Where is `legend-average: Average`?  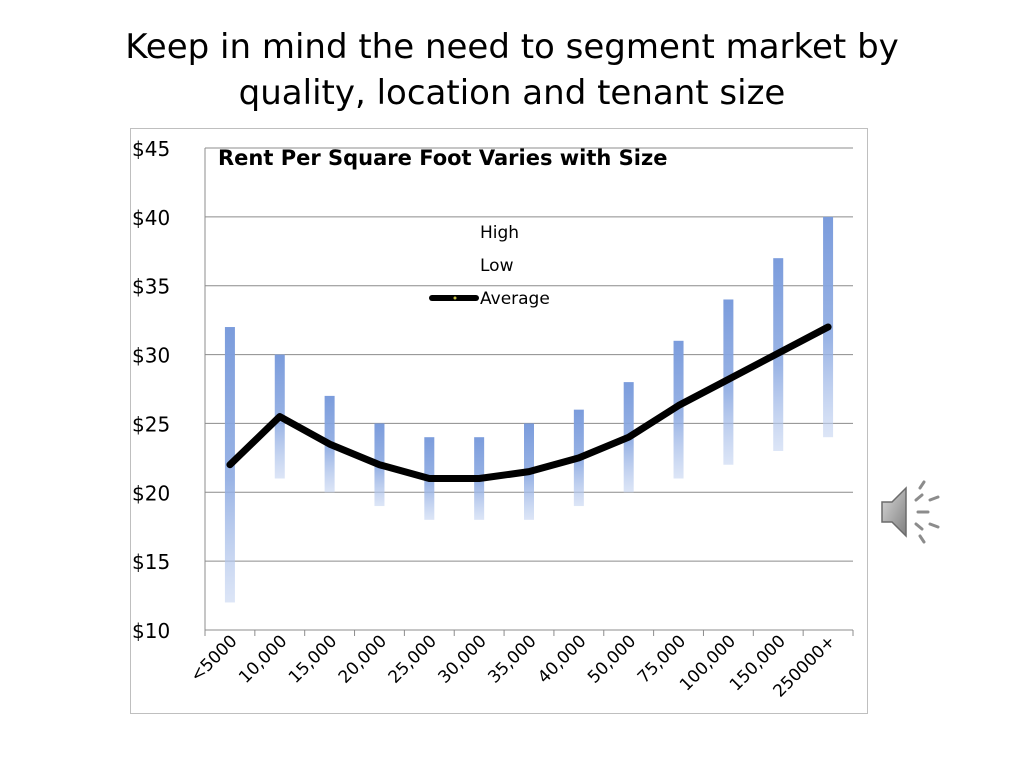 legend-average: Average is located at coordinates (515, 299).